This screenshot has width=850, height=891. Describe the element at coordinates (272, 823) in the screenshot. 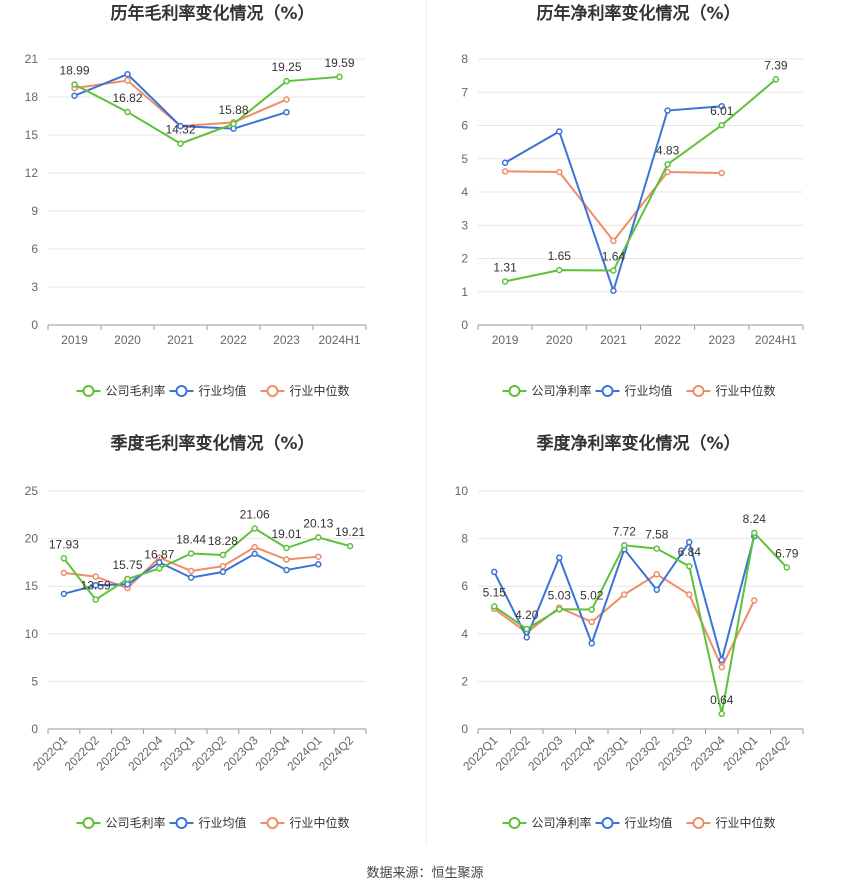

I see `legend-marker-median` at that location.